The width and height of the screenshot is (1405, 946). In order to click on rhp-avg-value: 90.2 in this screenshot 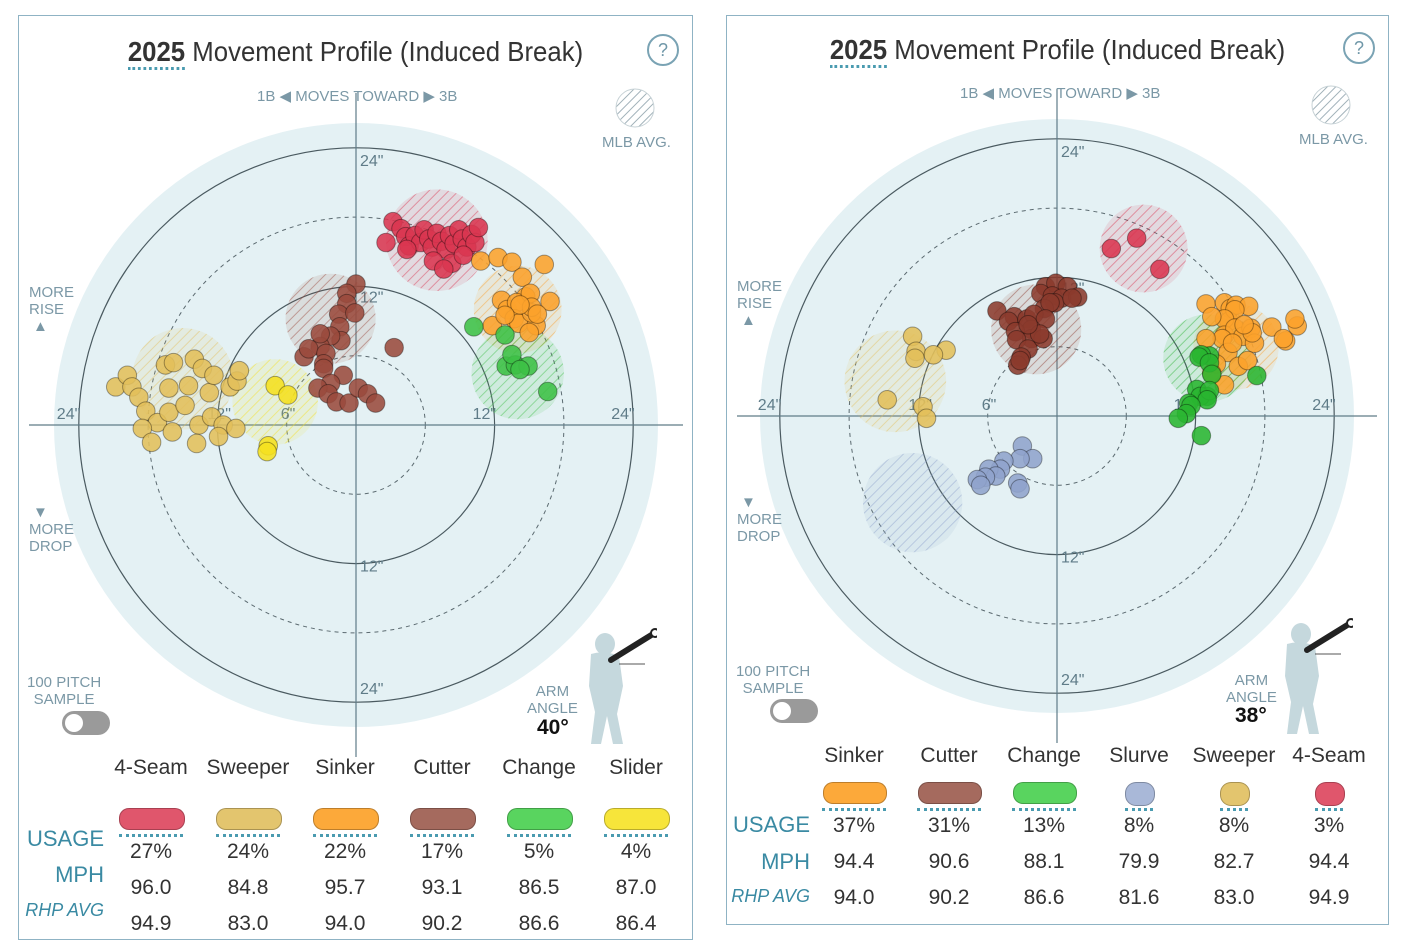, I will do `click(442, 923)`.